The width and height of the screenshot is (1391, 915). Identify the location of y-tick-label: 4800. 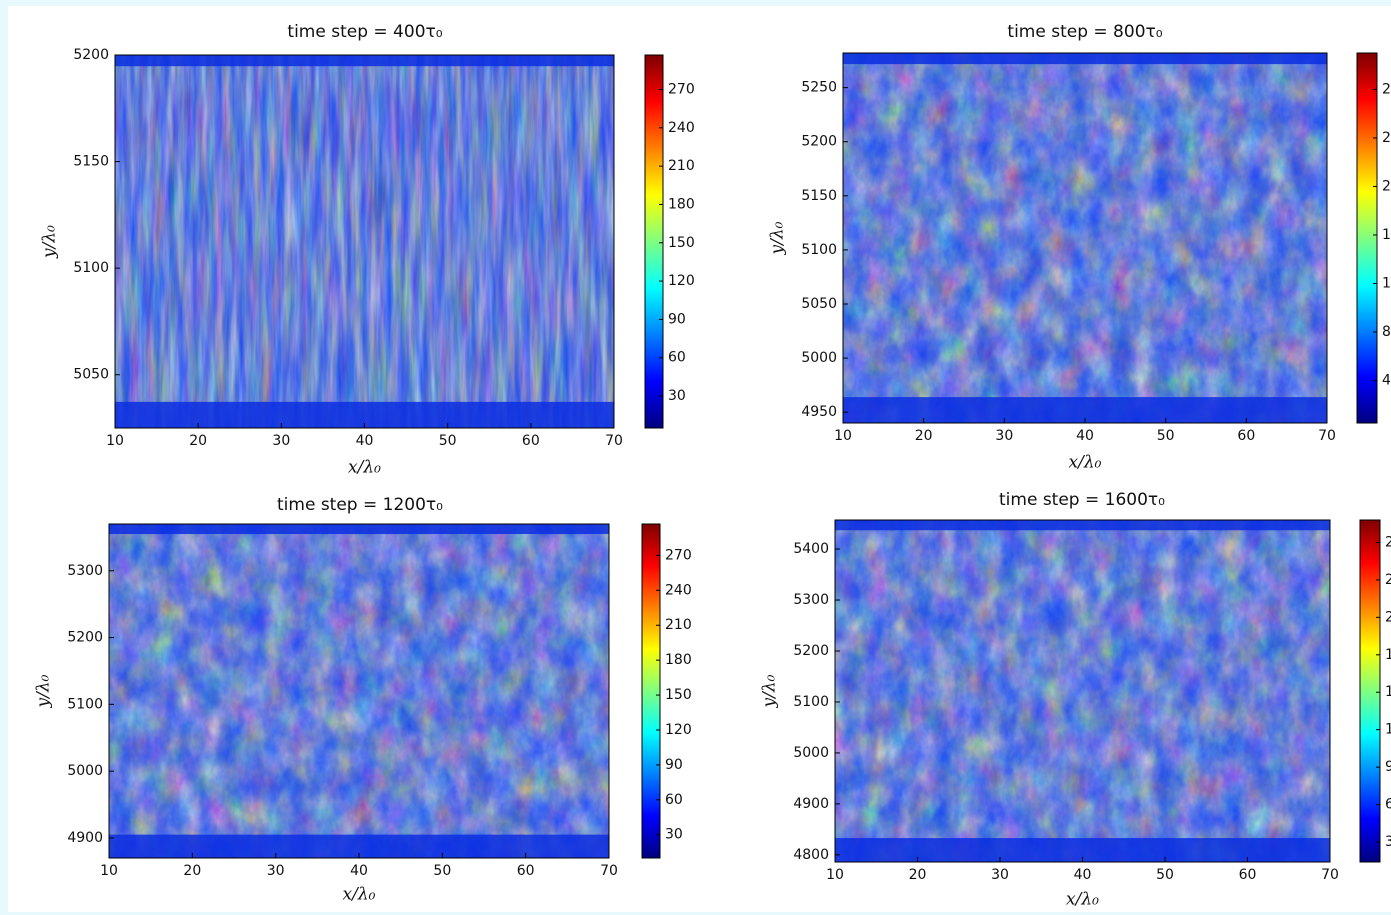
(811, 855).